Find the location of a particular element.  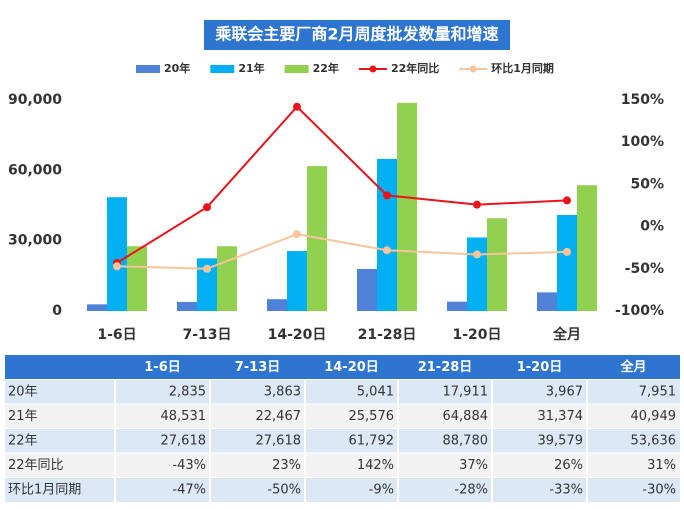

table-cell: 3,863 is located at coordinates (282, 391).